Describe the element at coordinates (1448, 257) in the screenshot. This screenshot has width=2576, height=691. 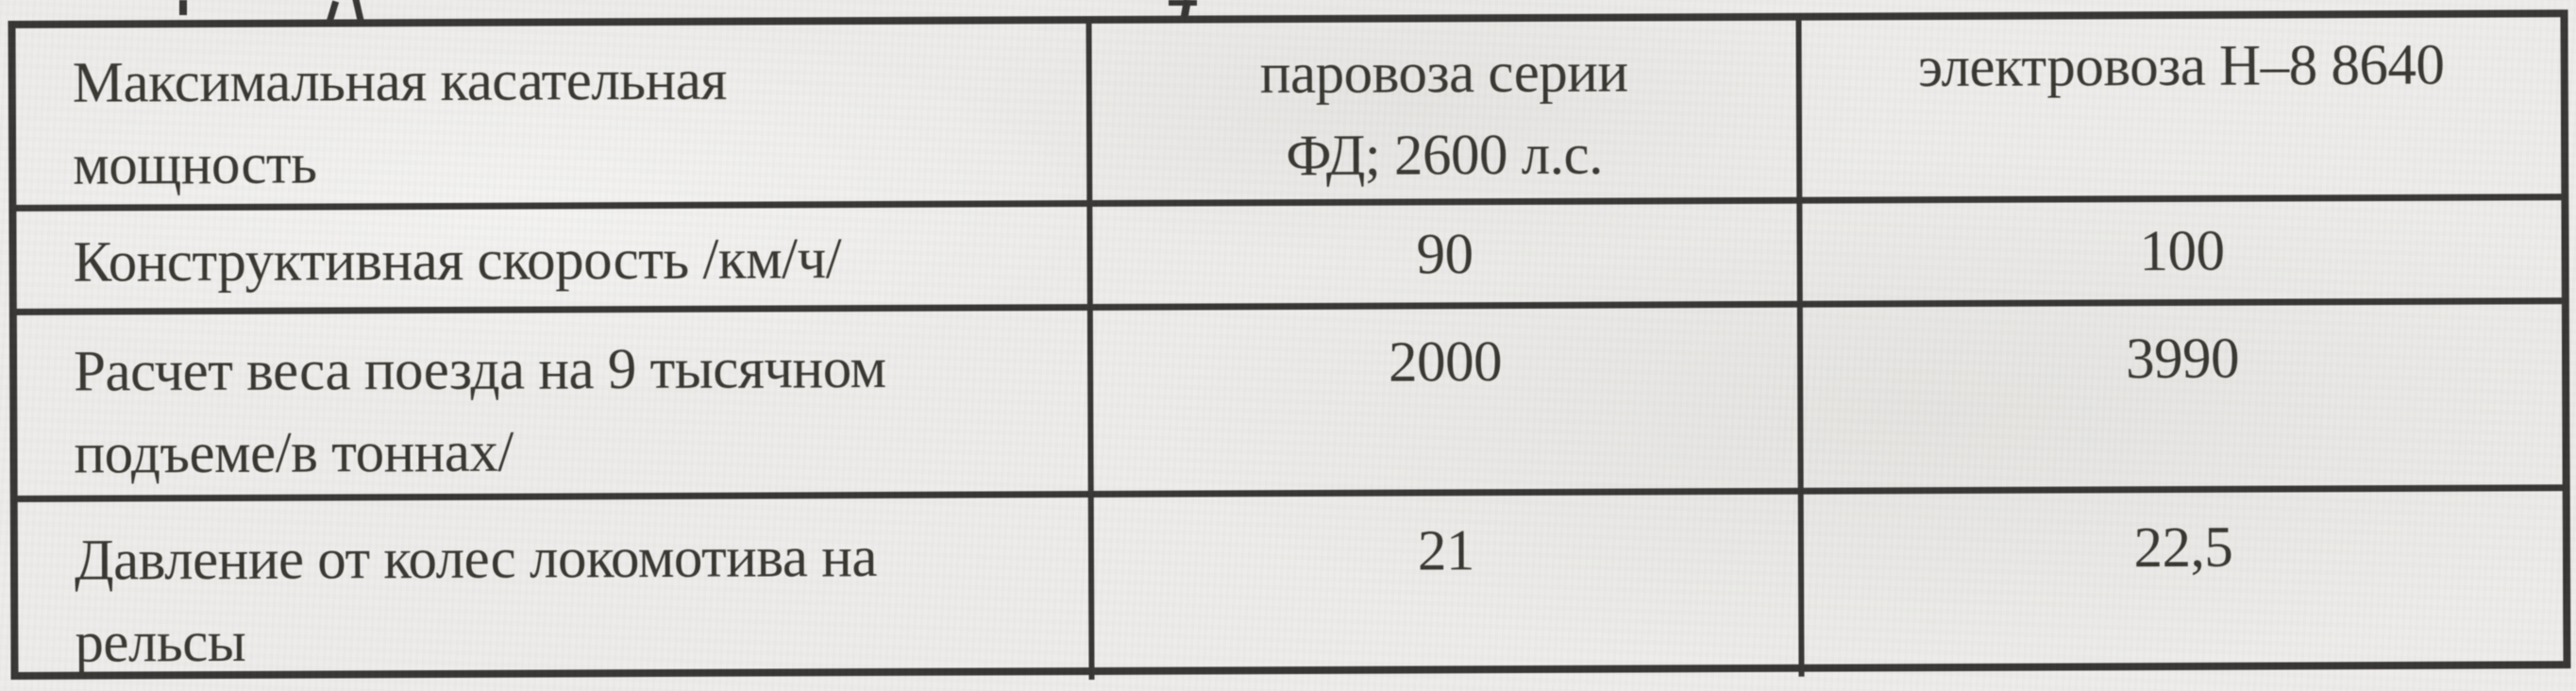
I see `cell-steam-design-speed-value: 90` at that location.